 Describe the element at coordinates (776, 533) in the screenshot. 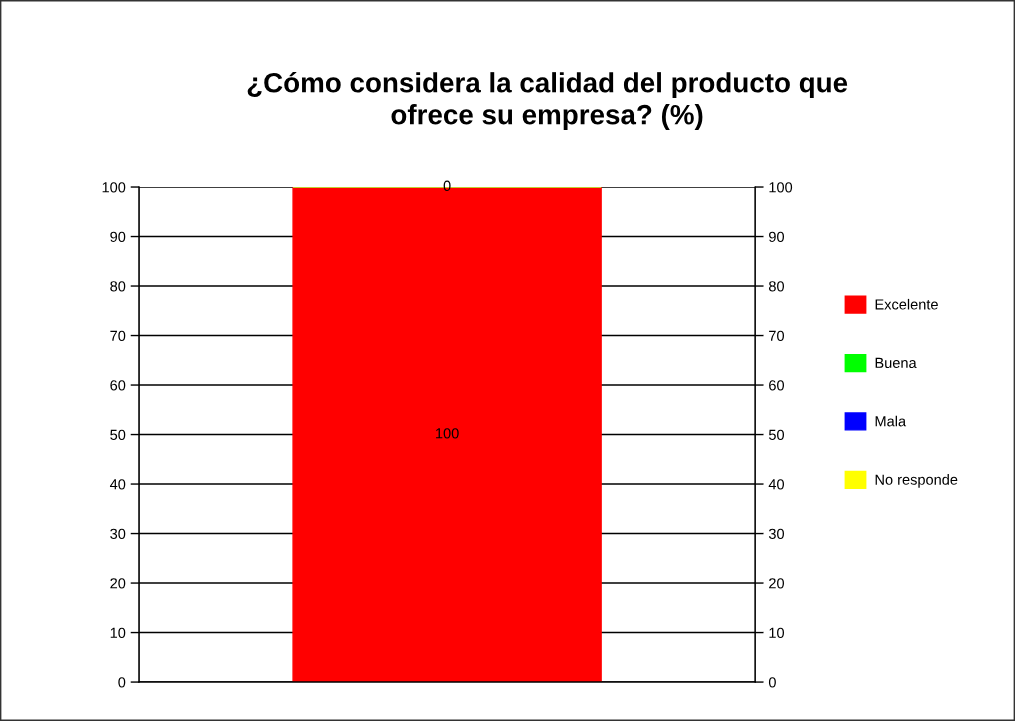

I see `y2-tick-label: 30` at that location.